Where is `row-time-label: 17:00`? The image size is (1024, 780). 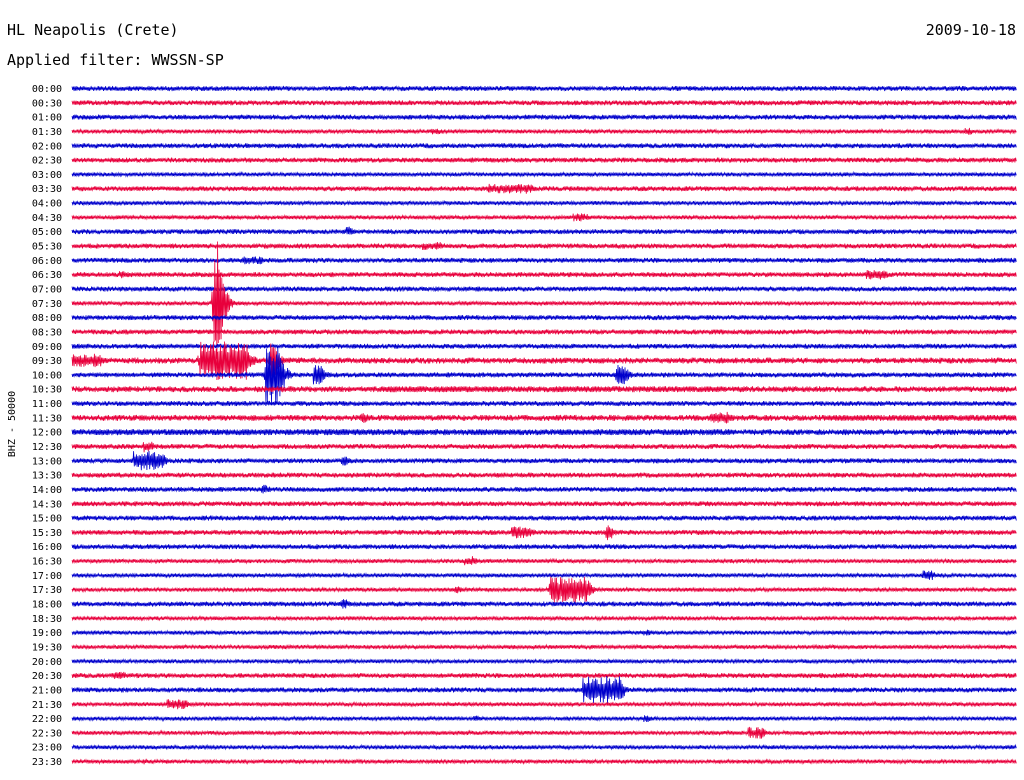
row-time-label: 17:00 is located at coordinates (47, 576).